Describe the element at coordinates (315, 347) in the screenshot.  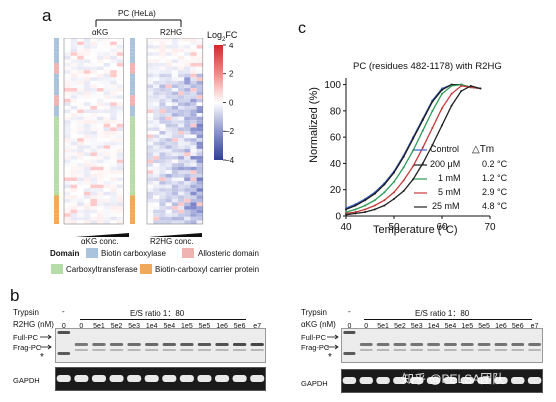
I see `blot2-band-frag: Frag-PC` at that location.